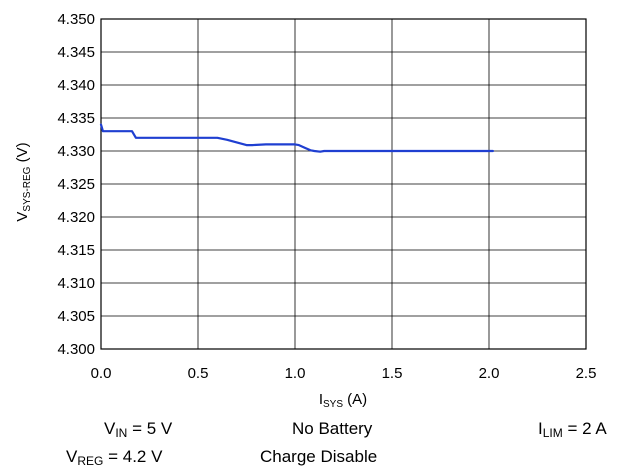  I want to click on series-line, so click(296, 138).